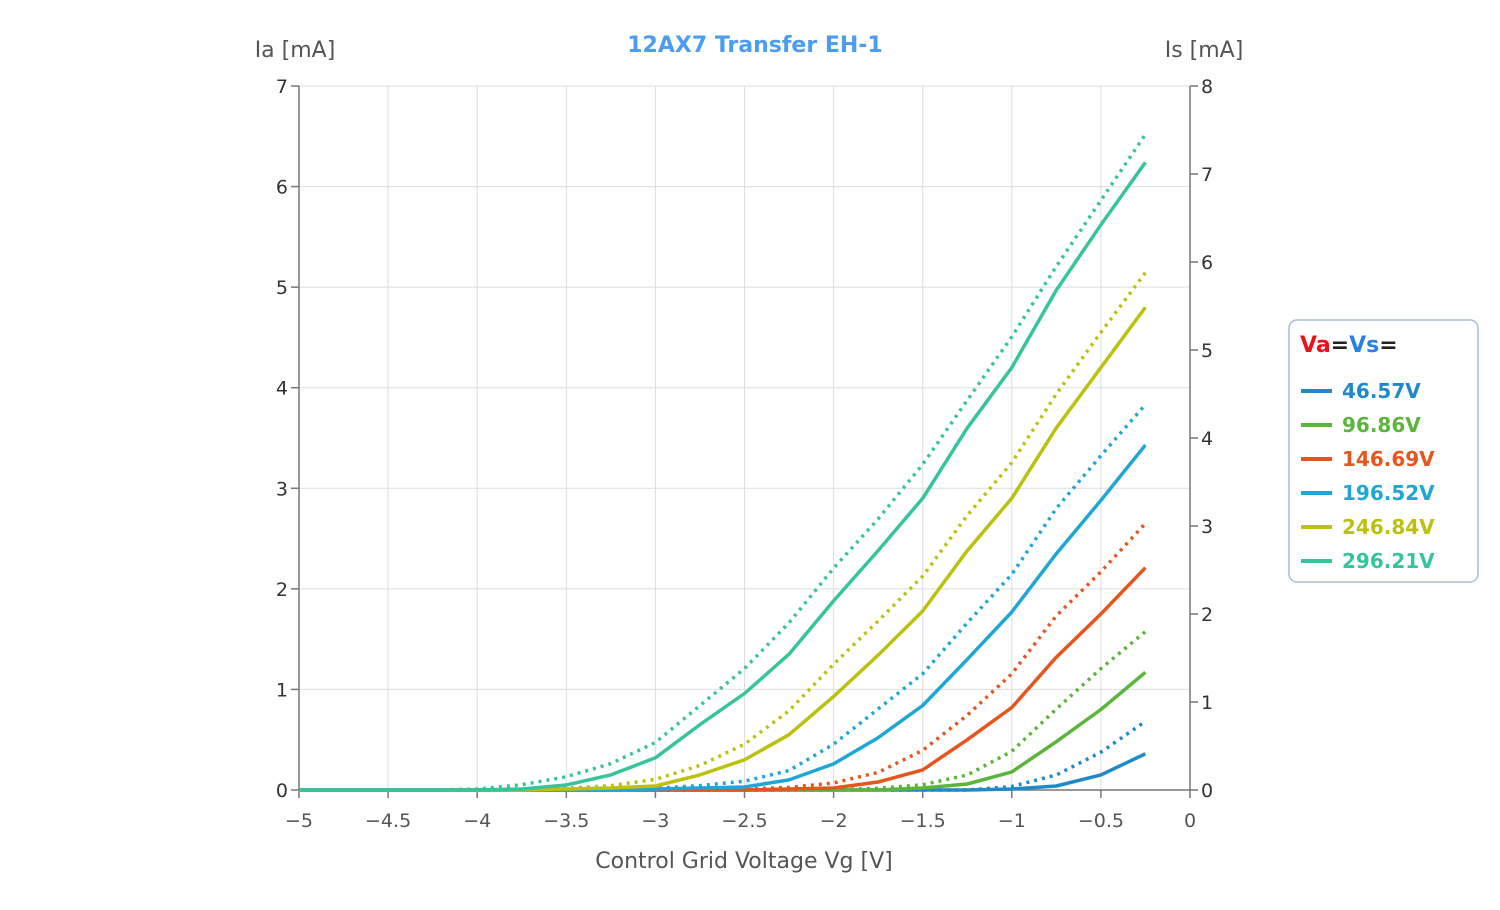 This screenshot has height=910, width=1500. What do you see at coordinates (1207, 175) in the screenshot?
I see `y-right-tick-label: 7` at bounding box center [1207, 175].